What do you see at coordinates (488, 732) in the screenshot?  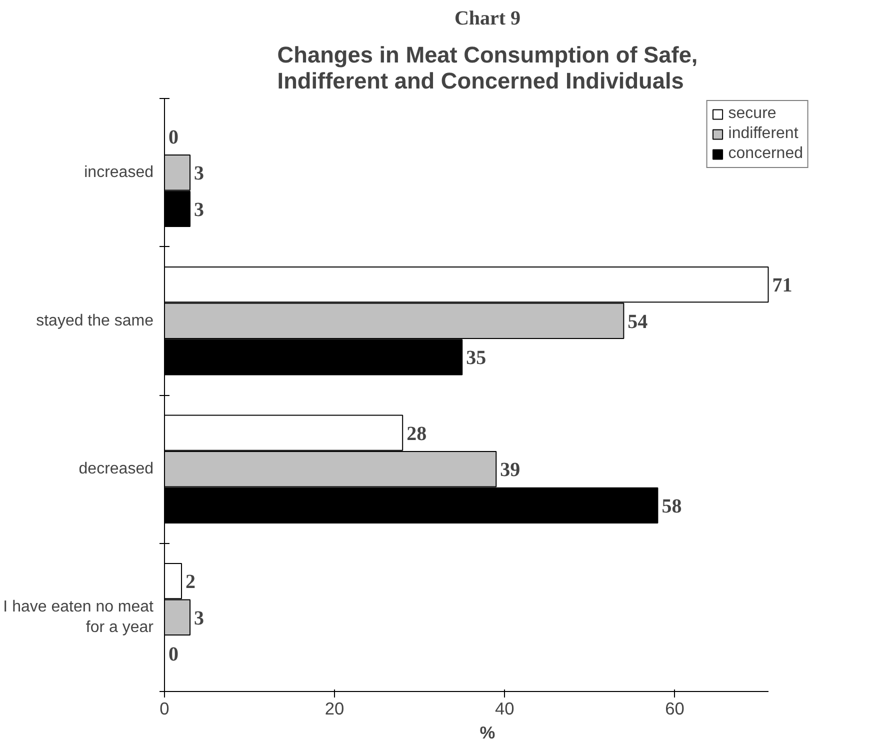 I see `x-axis-title: %` at bounding box center [488, 732].